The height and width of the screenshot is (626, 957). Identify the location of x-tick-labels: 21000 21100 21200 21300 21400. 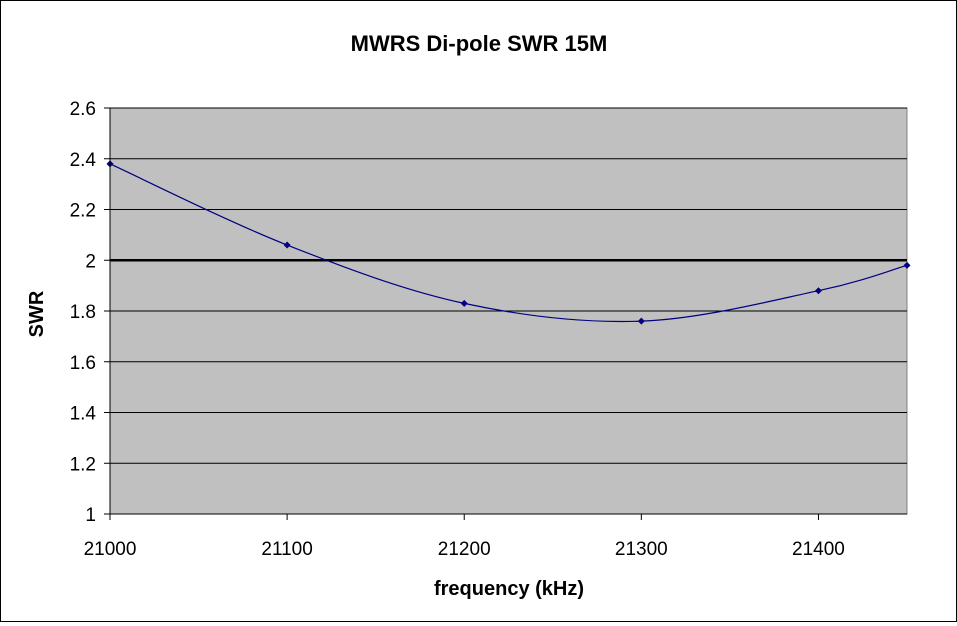
(464, 549).